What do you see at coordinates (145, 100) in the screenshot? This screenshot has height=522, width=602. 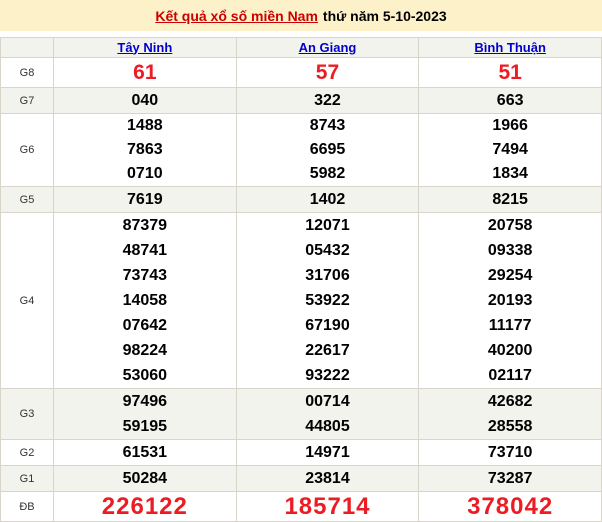 I see `result-g7-tay-ninh: 040` at bounding box center [145, 100].